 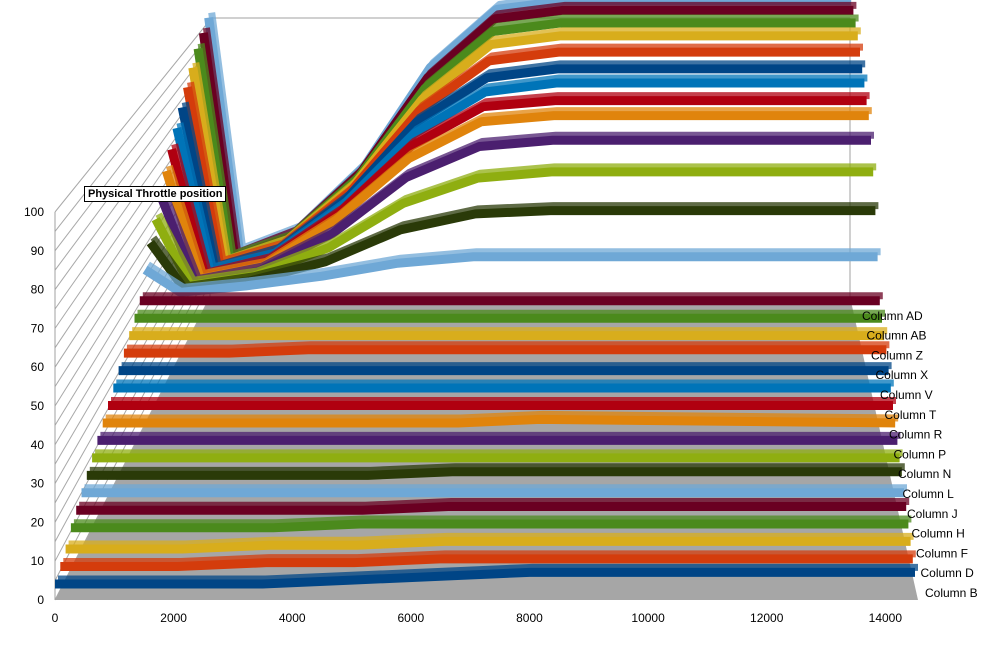 I want to click on legend-label: Column P, so click(x=920, y=454).